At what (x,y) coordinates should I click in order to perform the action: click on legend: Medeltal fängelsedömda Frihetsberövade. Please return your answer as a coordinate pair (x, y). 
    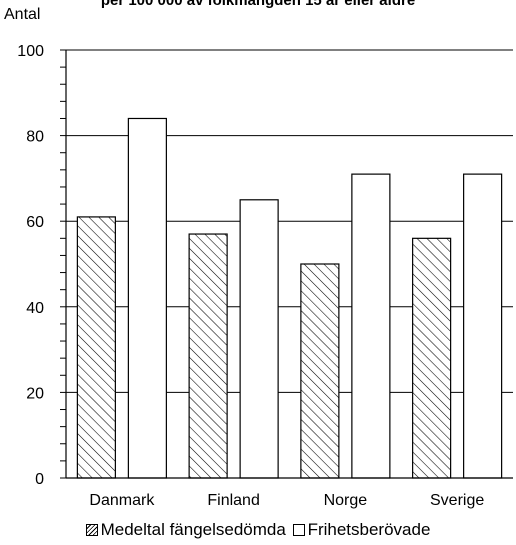
    Looking at the image, I should click on (258, 530).